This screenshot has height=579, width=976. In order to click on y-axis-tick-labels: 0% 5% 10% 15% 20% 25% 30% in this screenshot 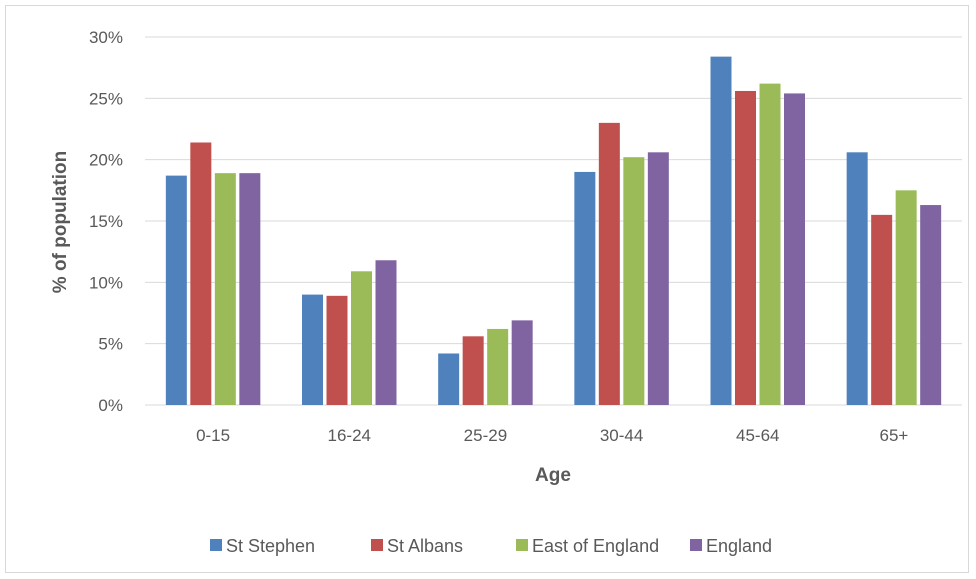, I will do `click(106, 221)`.